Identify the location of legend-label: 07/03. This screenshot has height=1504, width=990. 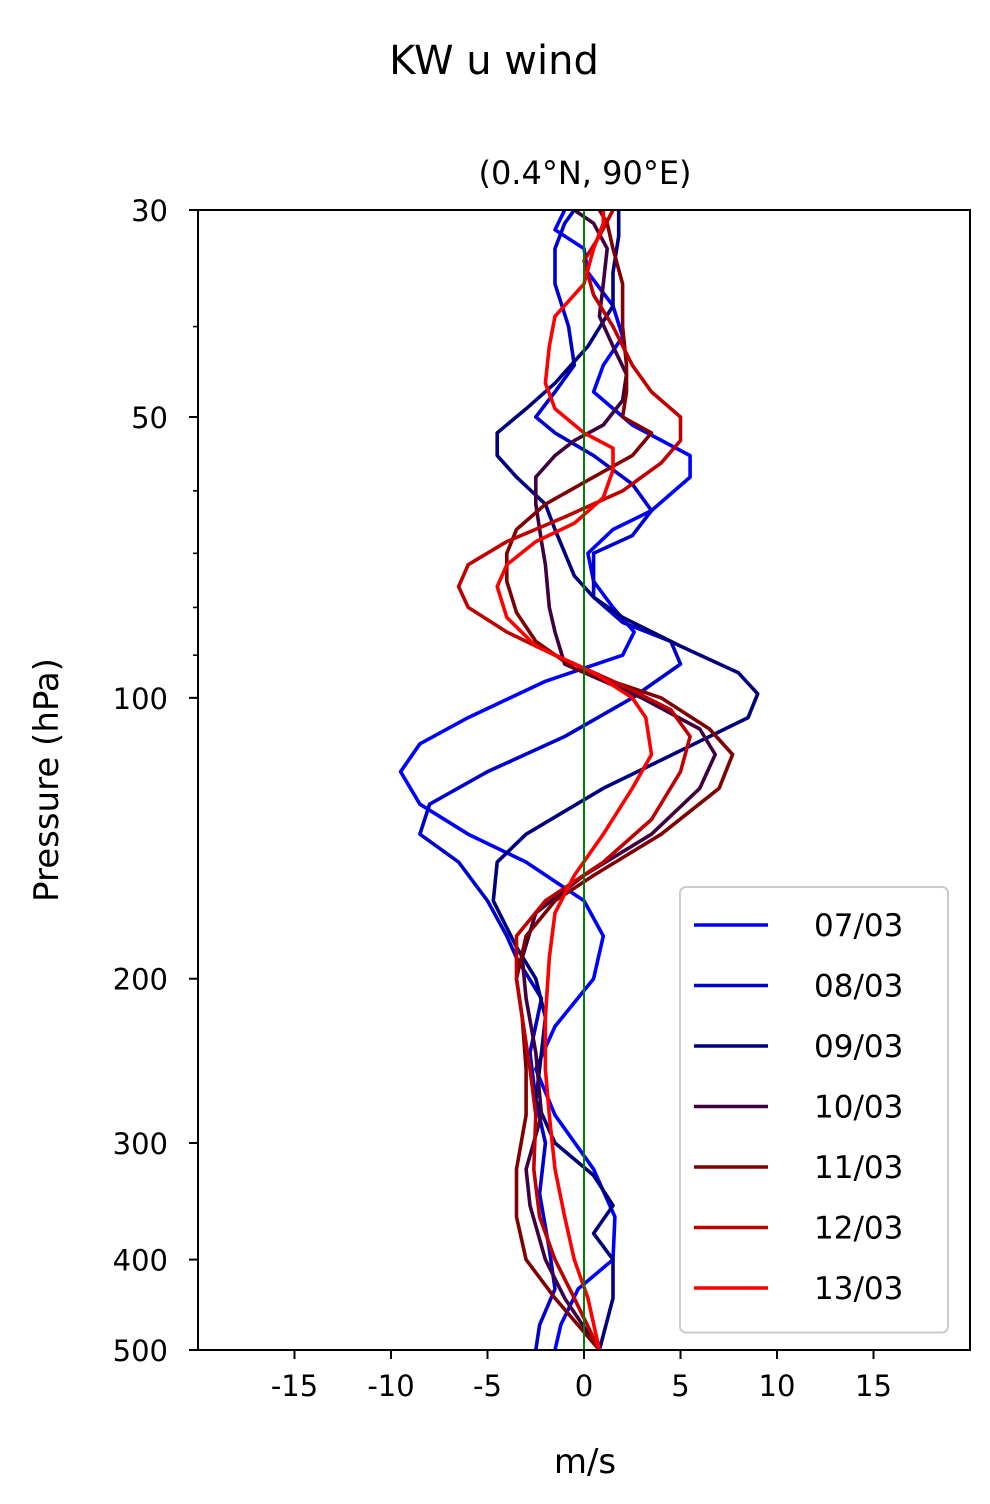
(858, 926).